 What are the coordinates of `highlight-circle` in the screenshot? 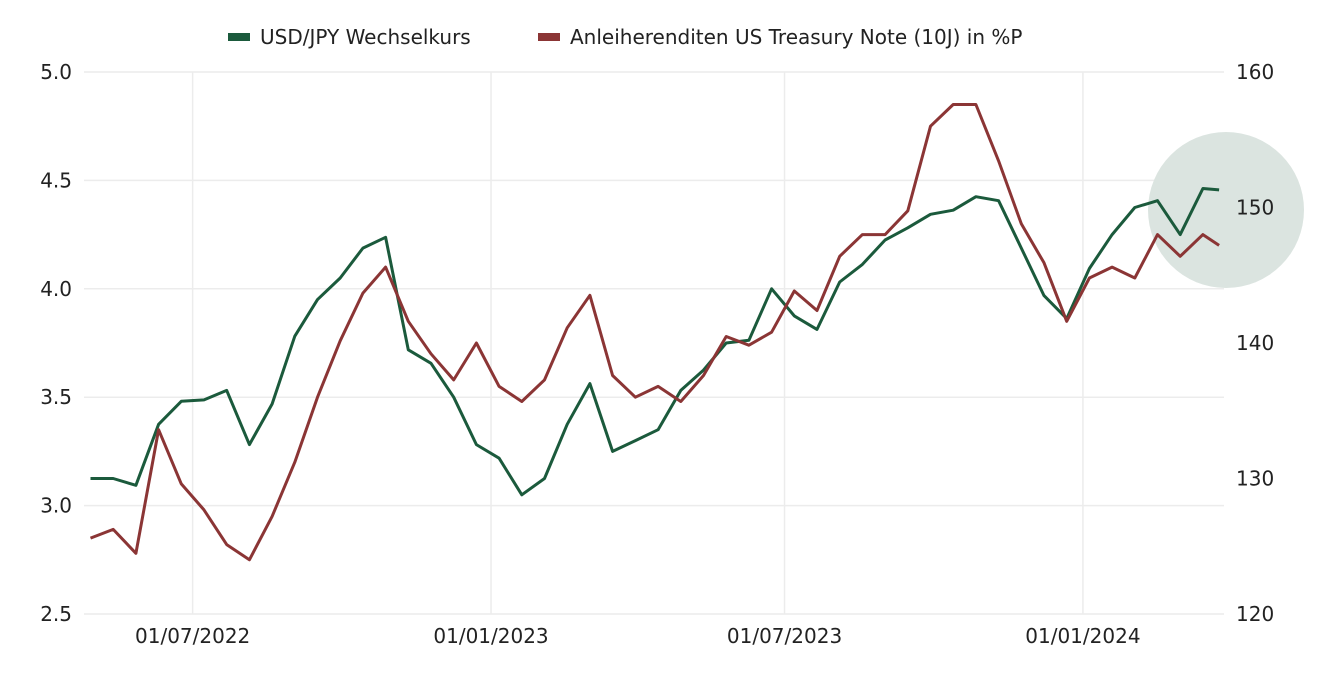 It's located at (1226, 210).